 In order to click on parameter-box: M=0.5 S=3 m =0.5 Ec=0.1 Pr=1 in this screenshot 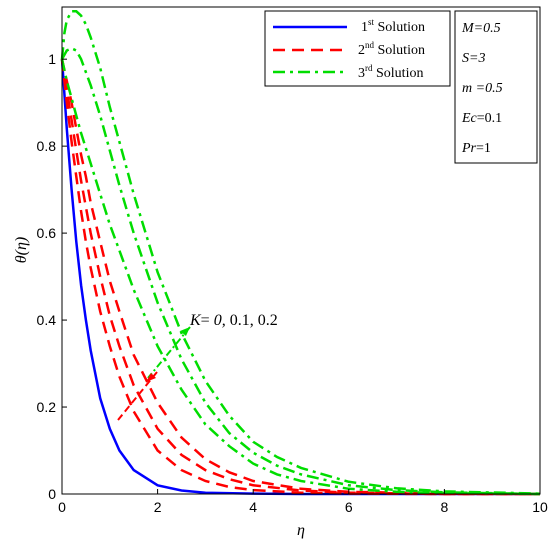, I will do `click(496, 87)`.